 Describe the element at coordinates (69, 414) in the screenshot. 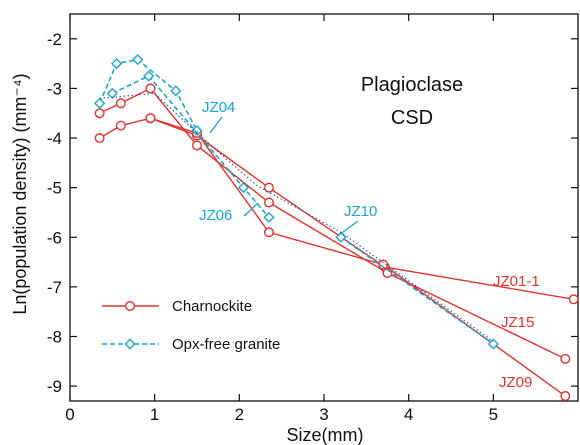

I see `x-tick-label: 0` at that location.